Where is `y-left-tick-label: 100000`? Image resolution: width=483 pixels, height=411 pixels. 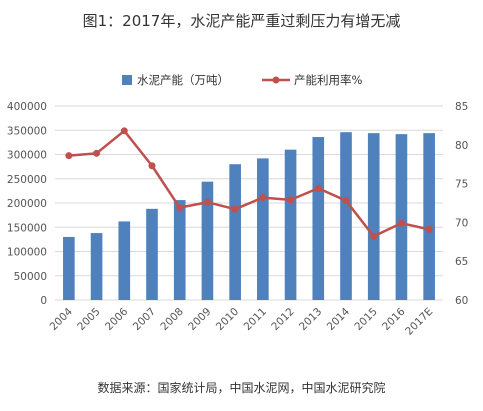
y-left-tick-label: 100000 is located at coordinates (27, 253).